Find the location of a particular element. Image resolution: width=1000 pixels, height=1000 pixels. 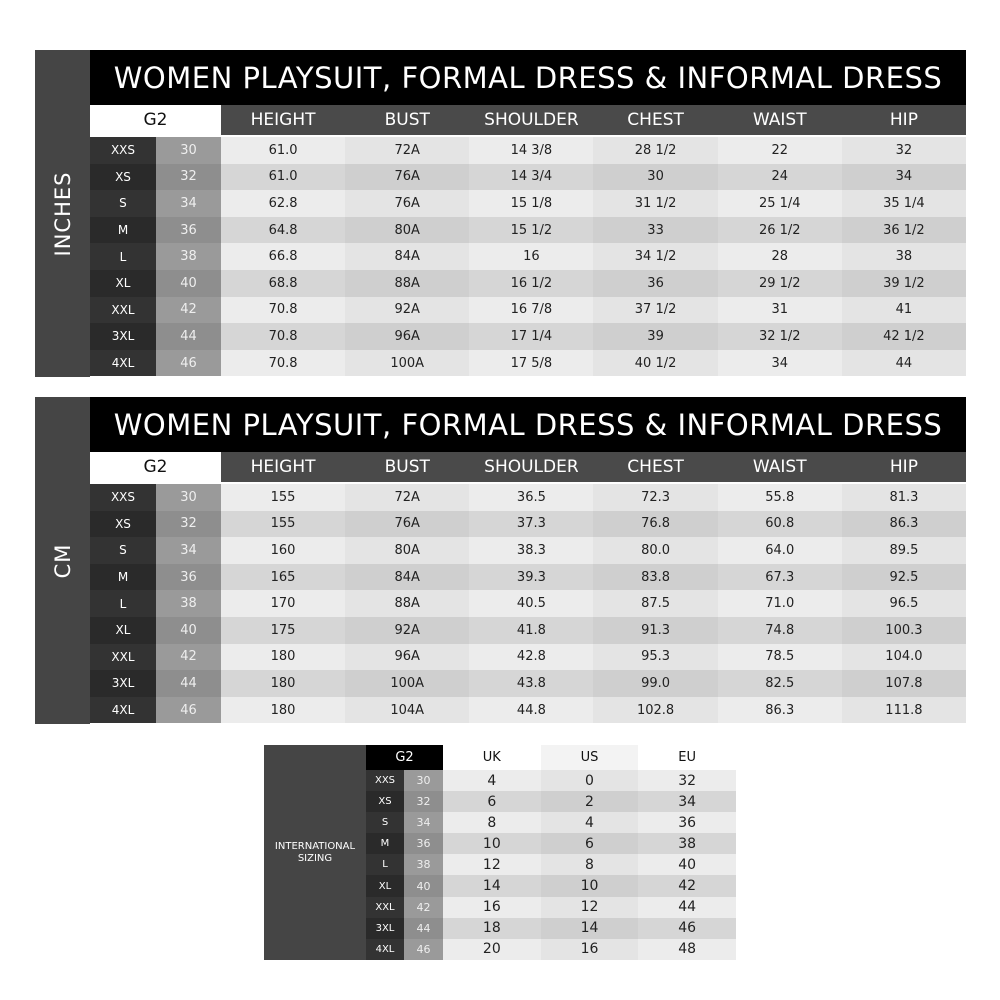

size-label: L is located at coordinates (123, 603).